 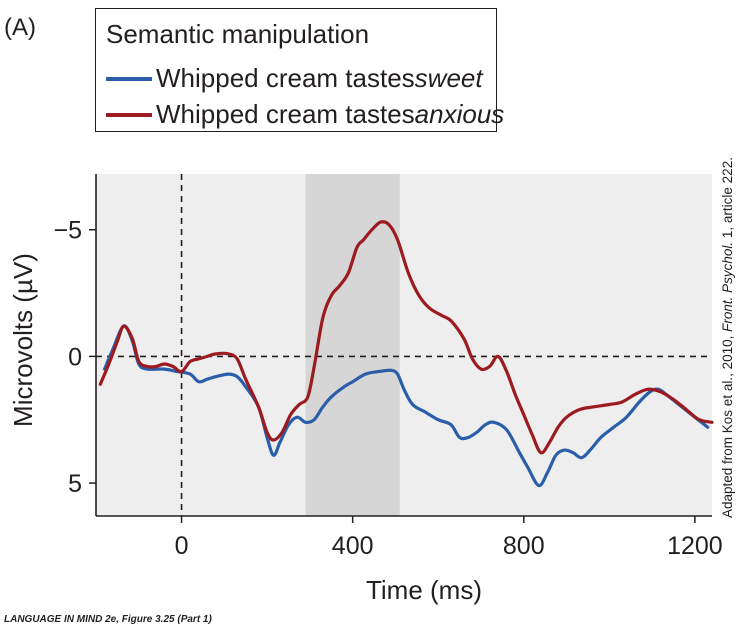 What do you see at coordinates (459, 114) in the screenshot?
I see `legend-entry-anxious-emphasis: anxious` at bounding box center [459, 114].